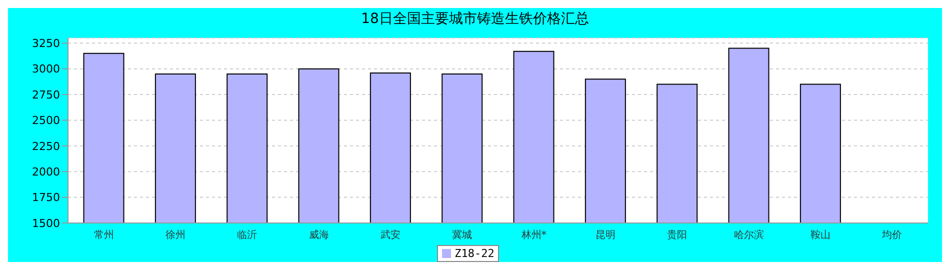 Image resolution: width=950 pixels, height=270 pixels. Describe the element at coordinates (606, 236) in the screenshot. I see `x-tick-label: 昆明` at that location.